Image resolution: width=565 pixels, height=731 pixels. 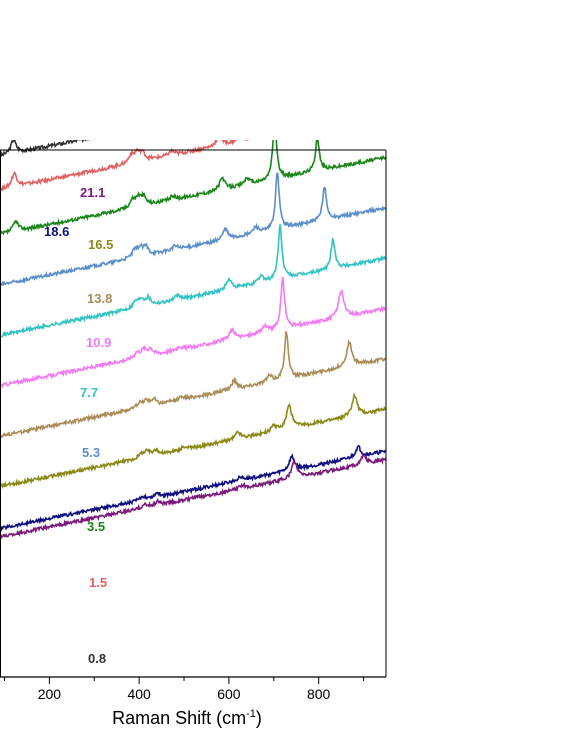 I want to click on series-label-13-8: 13.8, so click(x=99, y=298).